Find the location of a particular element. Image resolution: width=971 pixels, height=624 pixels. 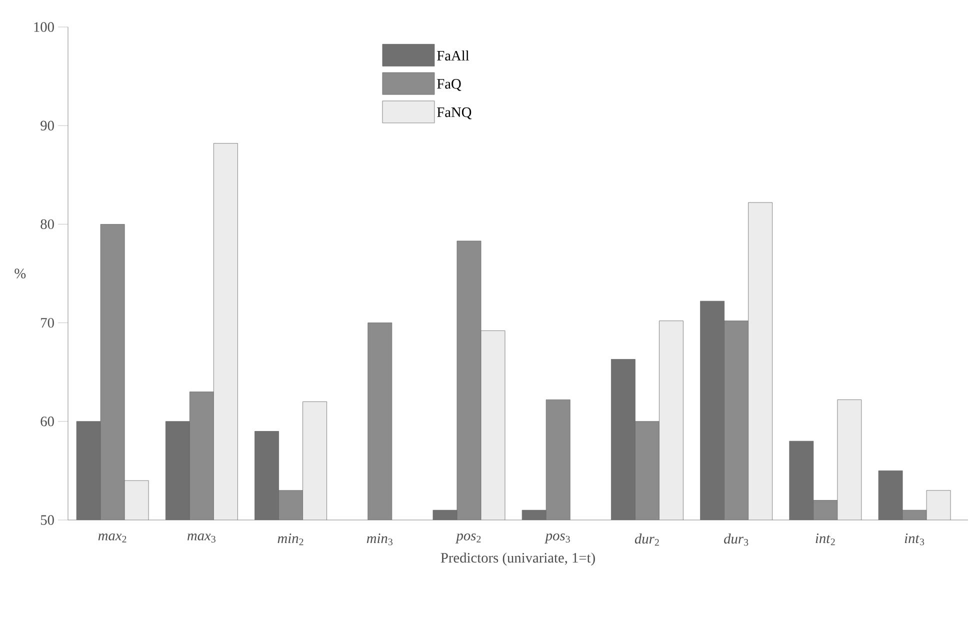

y-tick-label: 70 is located at coordinates (47, 323).